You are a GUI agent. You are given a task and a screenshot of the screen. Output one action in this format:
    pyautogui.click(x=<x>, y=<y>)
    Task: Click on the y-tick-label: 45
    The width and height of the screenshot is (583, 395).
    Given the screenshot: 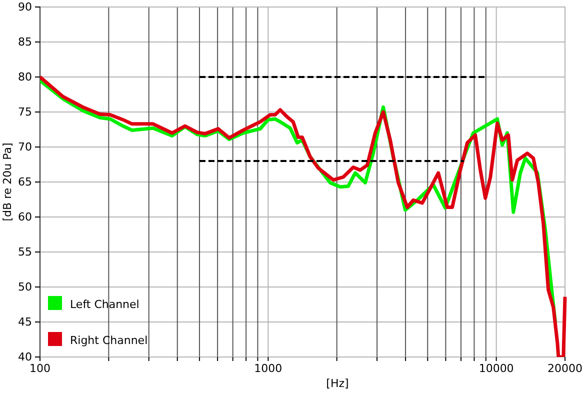 What is the action you would take?
    pyautogui.click(x=25, y=322)
    